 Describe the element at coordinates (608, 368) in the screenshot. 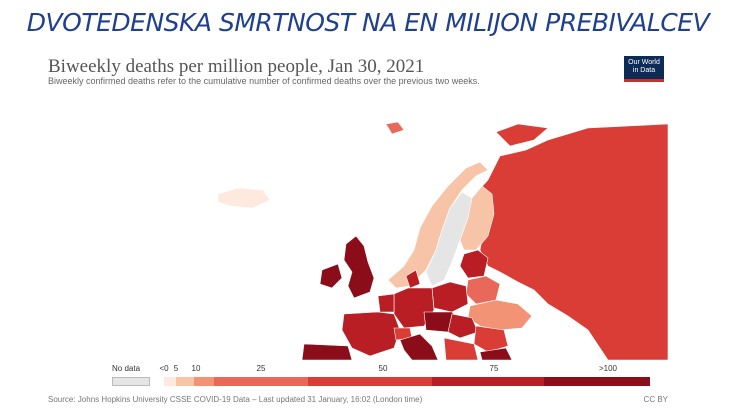

I see `legend-tick-6: >100` at that location.